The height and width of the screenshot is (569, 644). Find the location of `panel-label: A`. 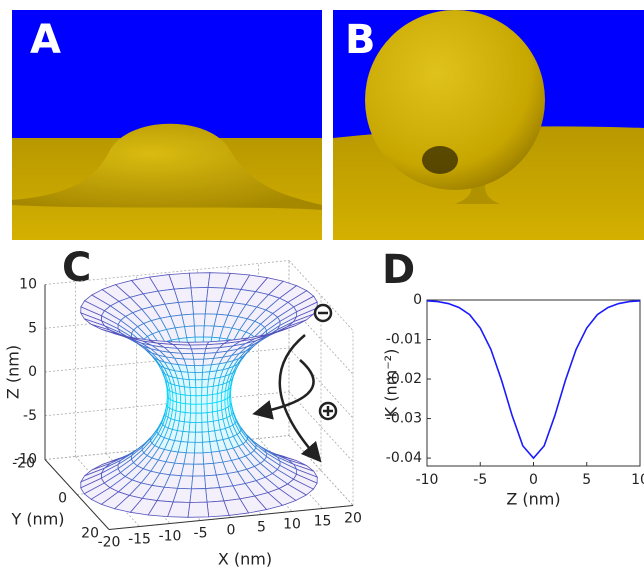

panel-label: A is located at coordinates (45, 40).